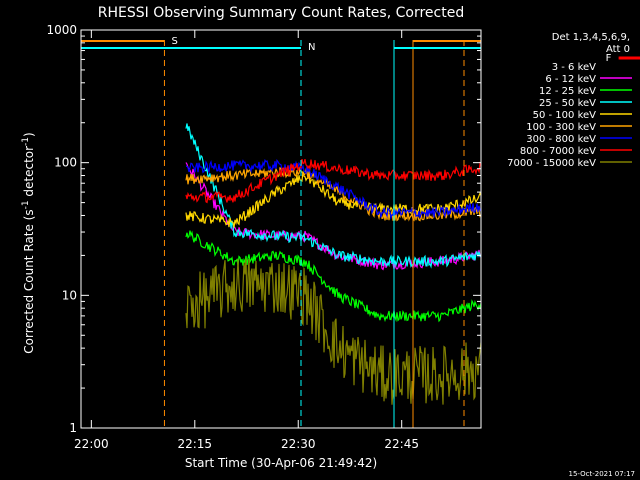  I want to click on y-axis-label-sup2: -1, so click(26, 141).